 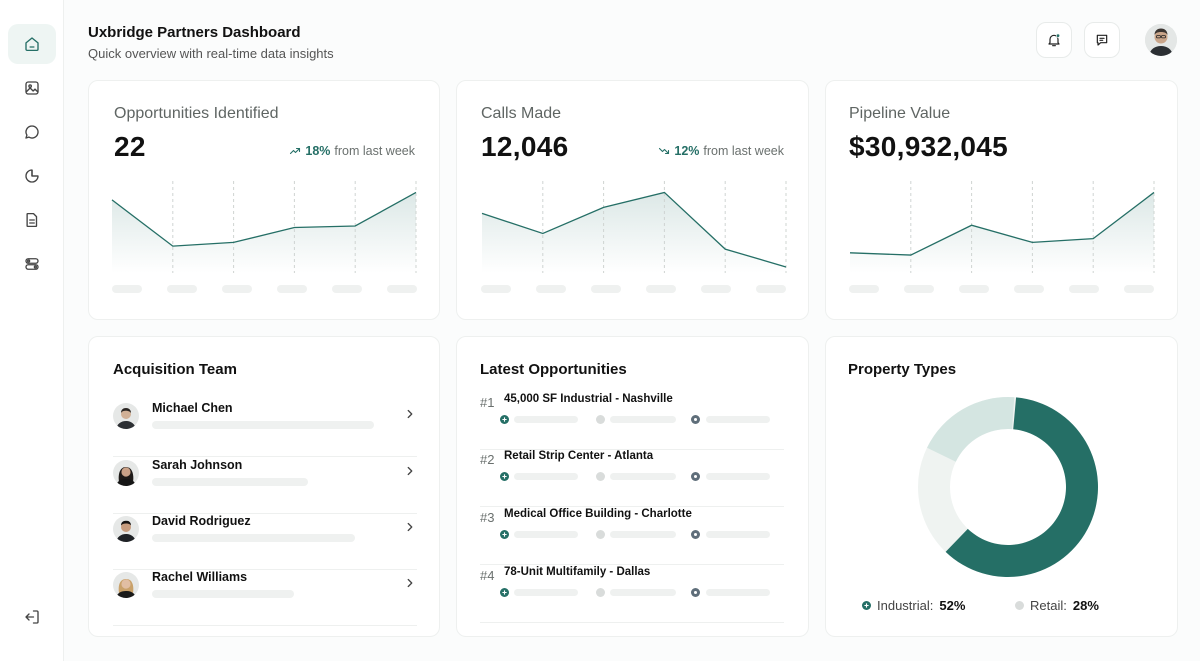 I want to click on nav-analytics, so click(x=32, y=176).